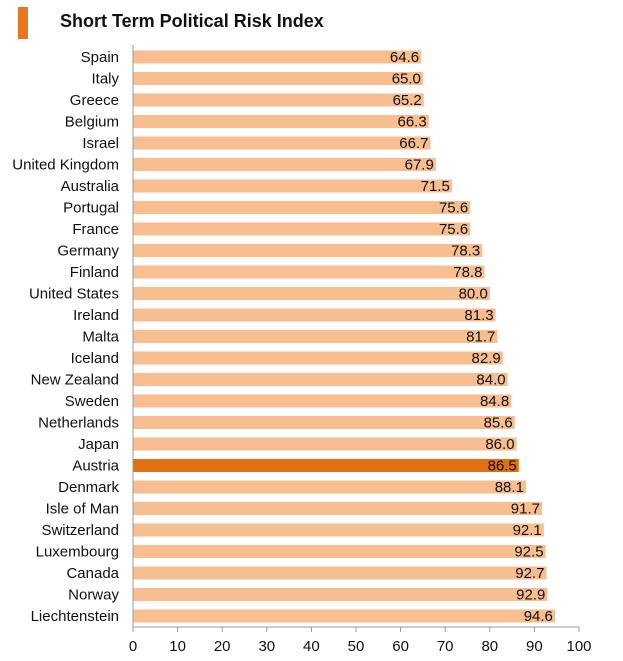 Image resolution: width=623 pixels, height=661 pixels. Describe the element at coordinates (133, 646) in the screenshot. I see `x-tick-label: 0` at that location.